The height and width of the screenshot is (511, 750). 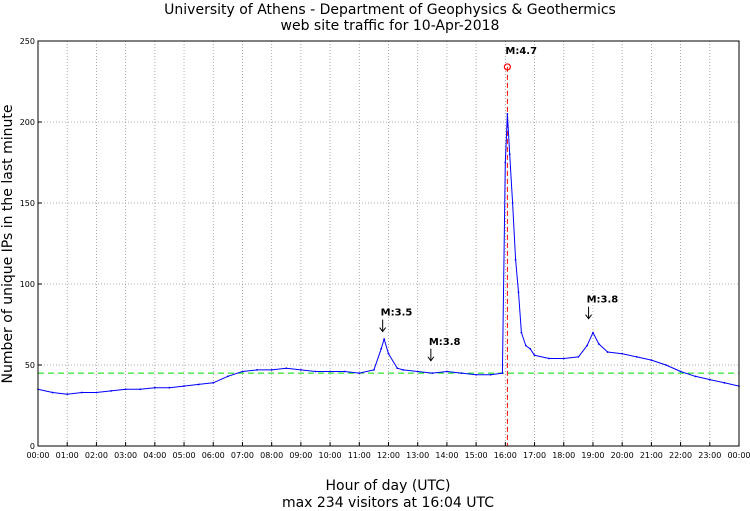 What do you see at coordinates (30, 365) in the screenshot?
I see `y-tick-label: 50` at bounding box center [30, 365].